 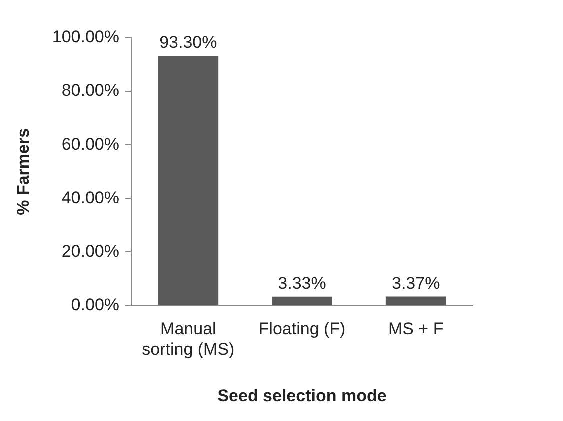 What do you see at coordinates (416, 283) in the screenshot?
I see `data-label: 3.37%` at bounding box center [416, 283].